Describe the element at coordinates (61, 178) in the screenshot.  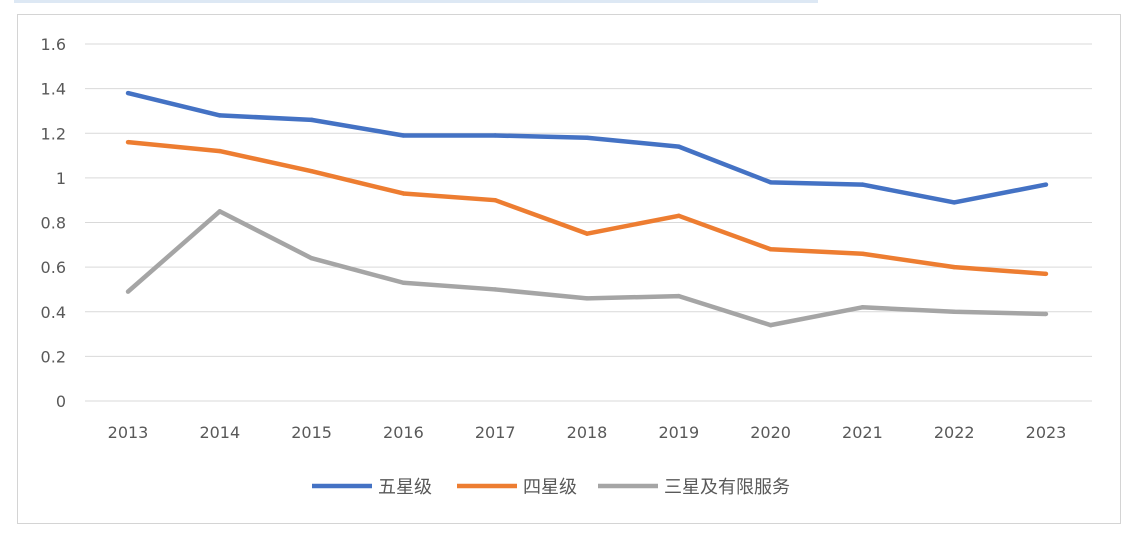
I see `y-tick-label: 1` at that location.